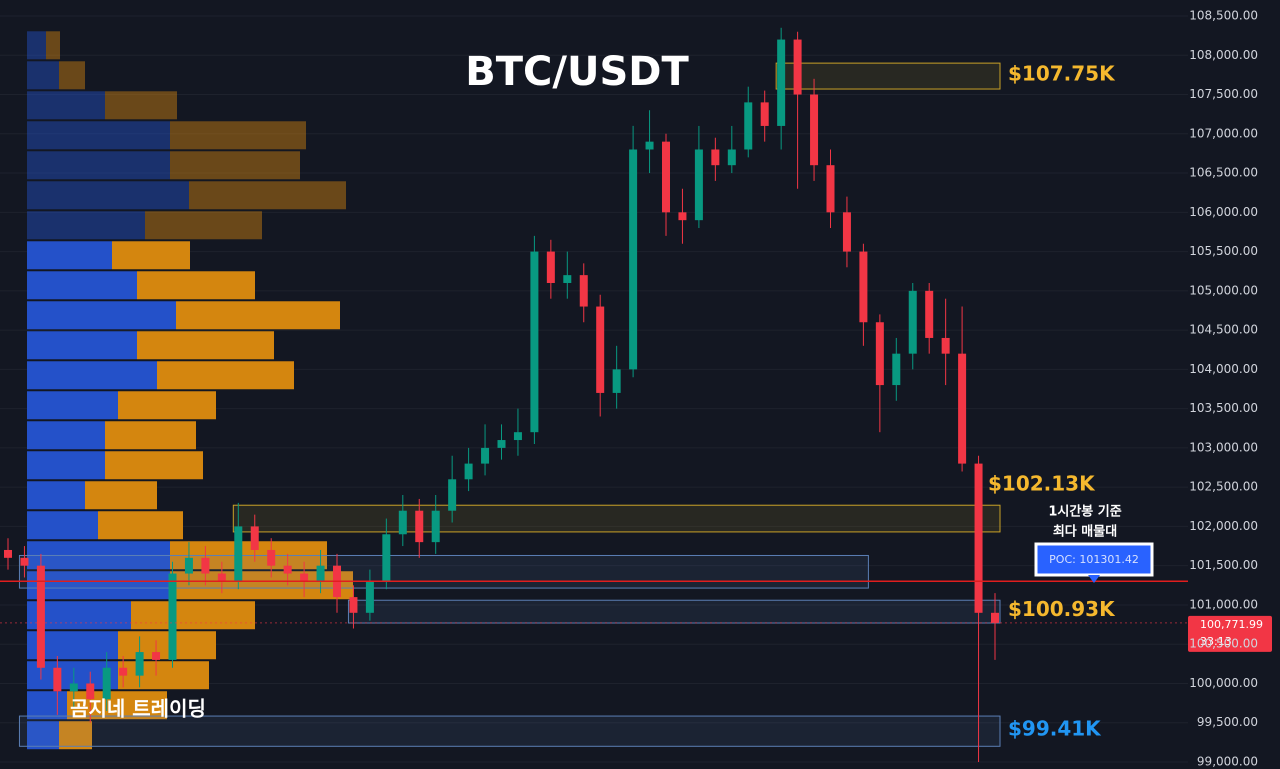  What do you see at coordinates (1055, 728) in the screenshot?
I see `zone-label: $99.41K` at bounding box center [1055, 728].